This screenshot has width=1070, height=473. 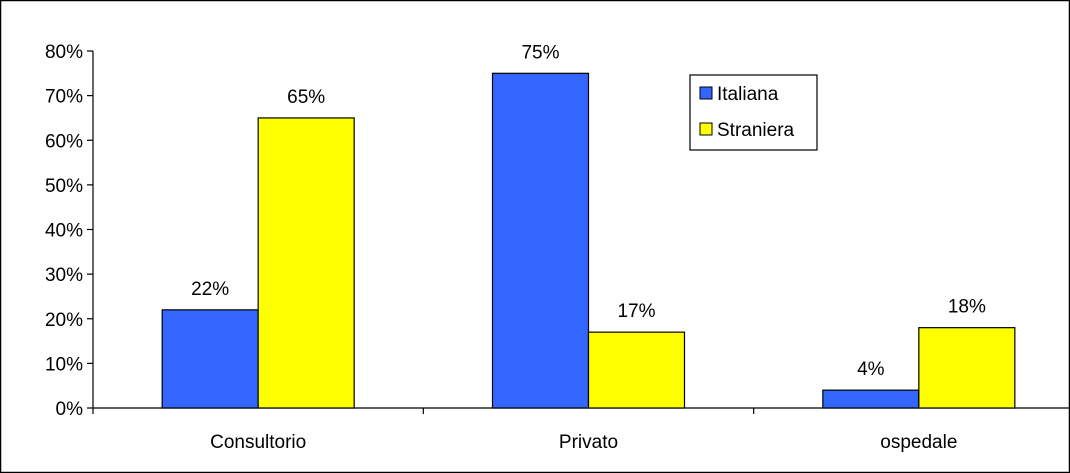 What do you see at coordinates (756, 130) in the screenshot?
I see `legend-label-straniera: Straniera` at bounding box center [756, 130].